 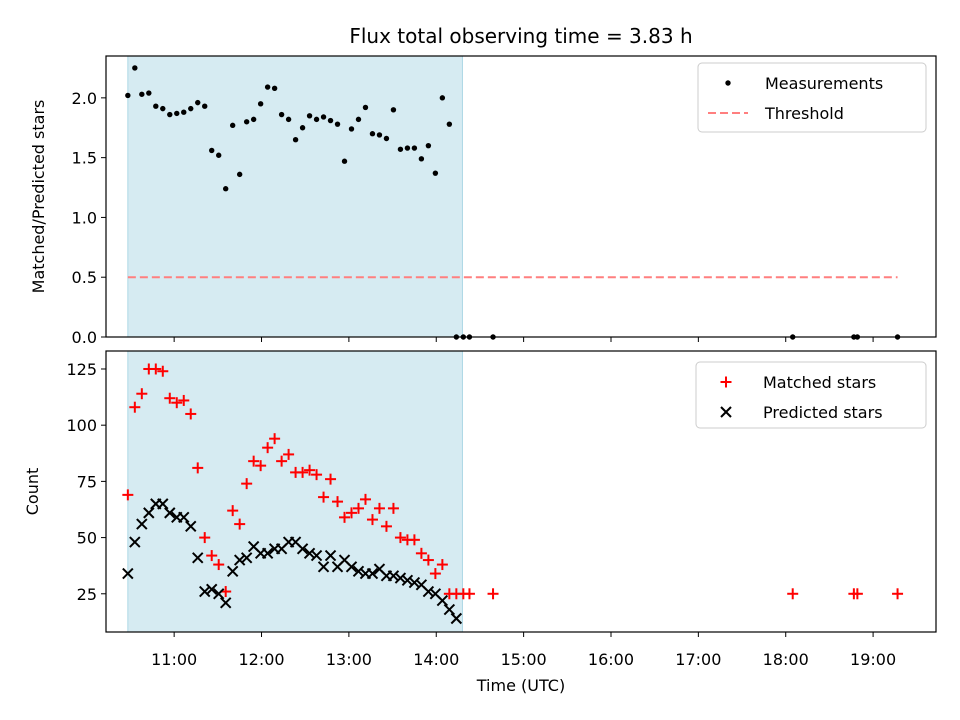 I want to click on legend-measurements-swatch, so click(x=728, y=83).